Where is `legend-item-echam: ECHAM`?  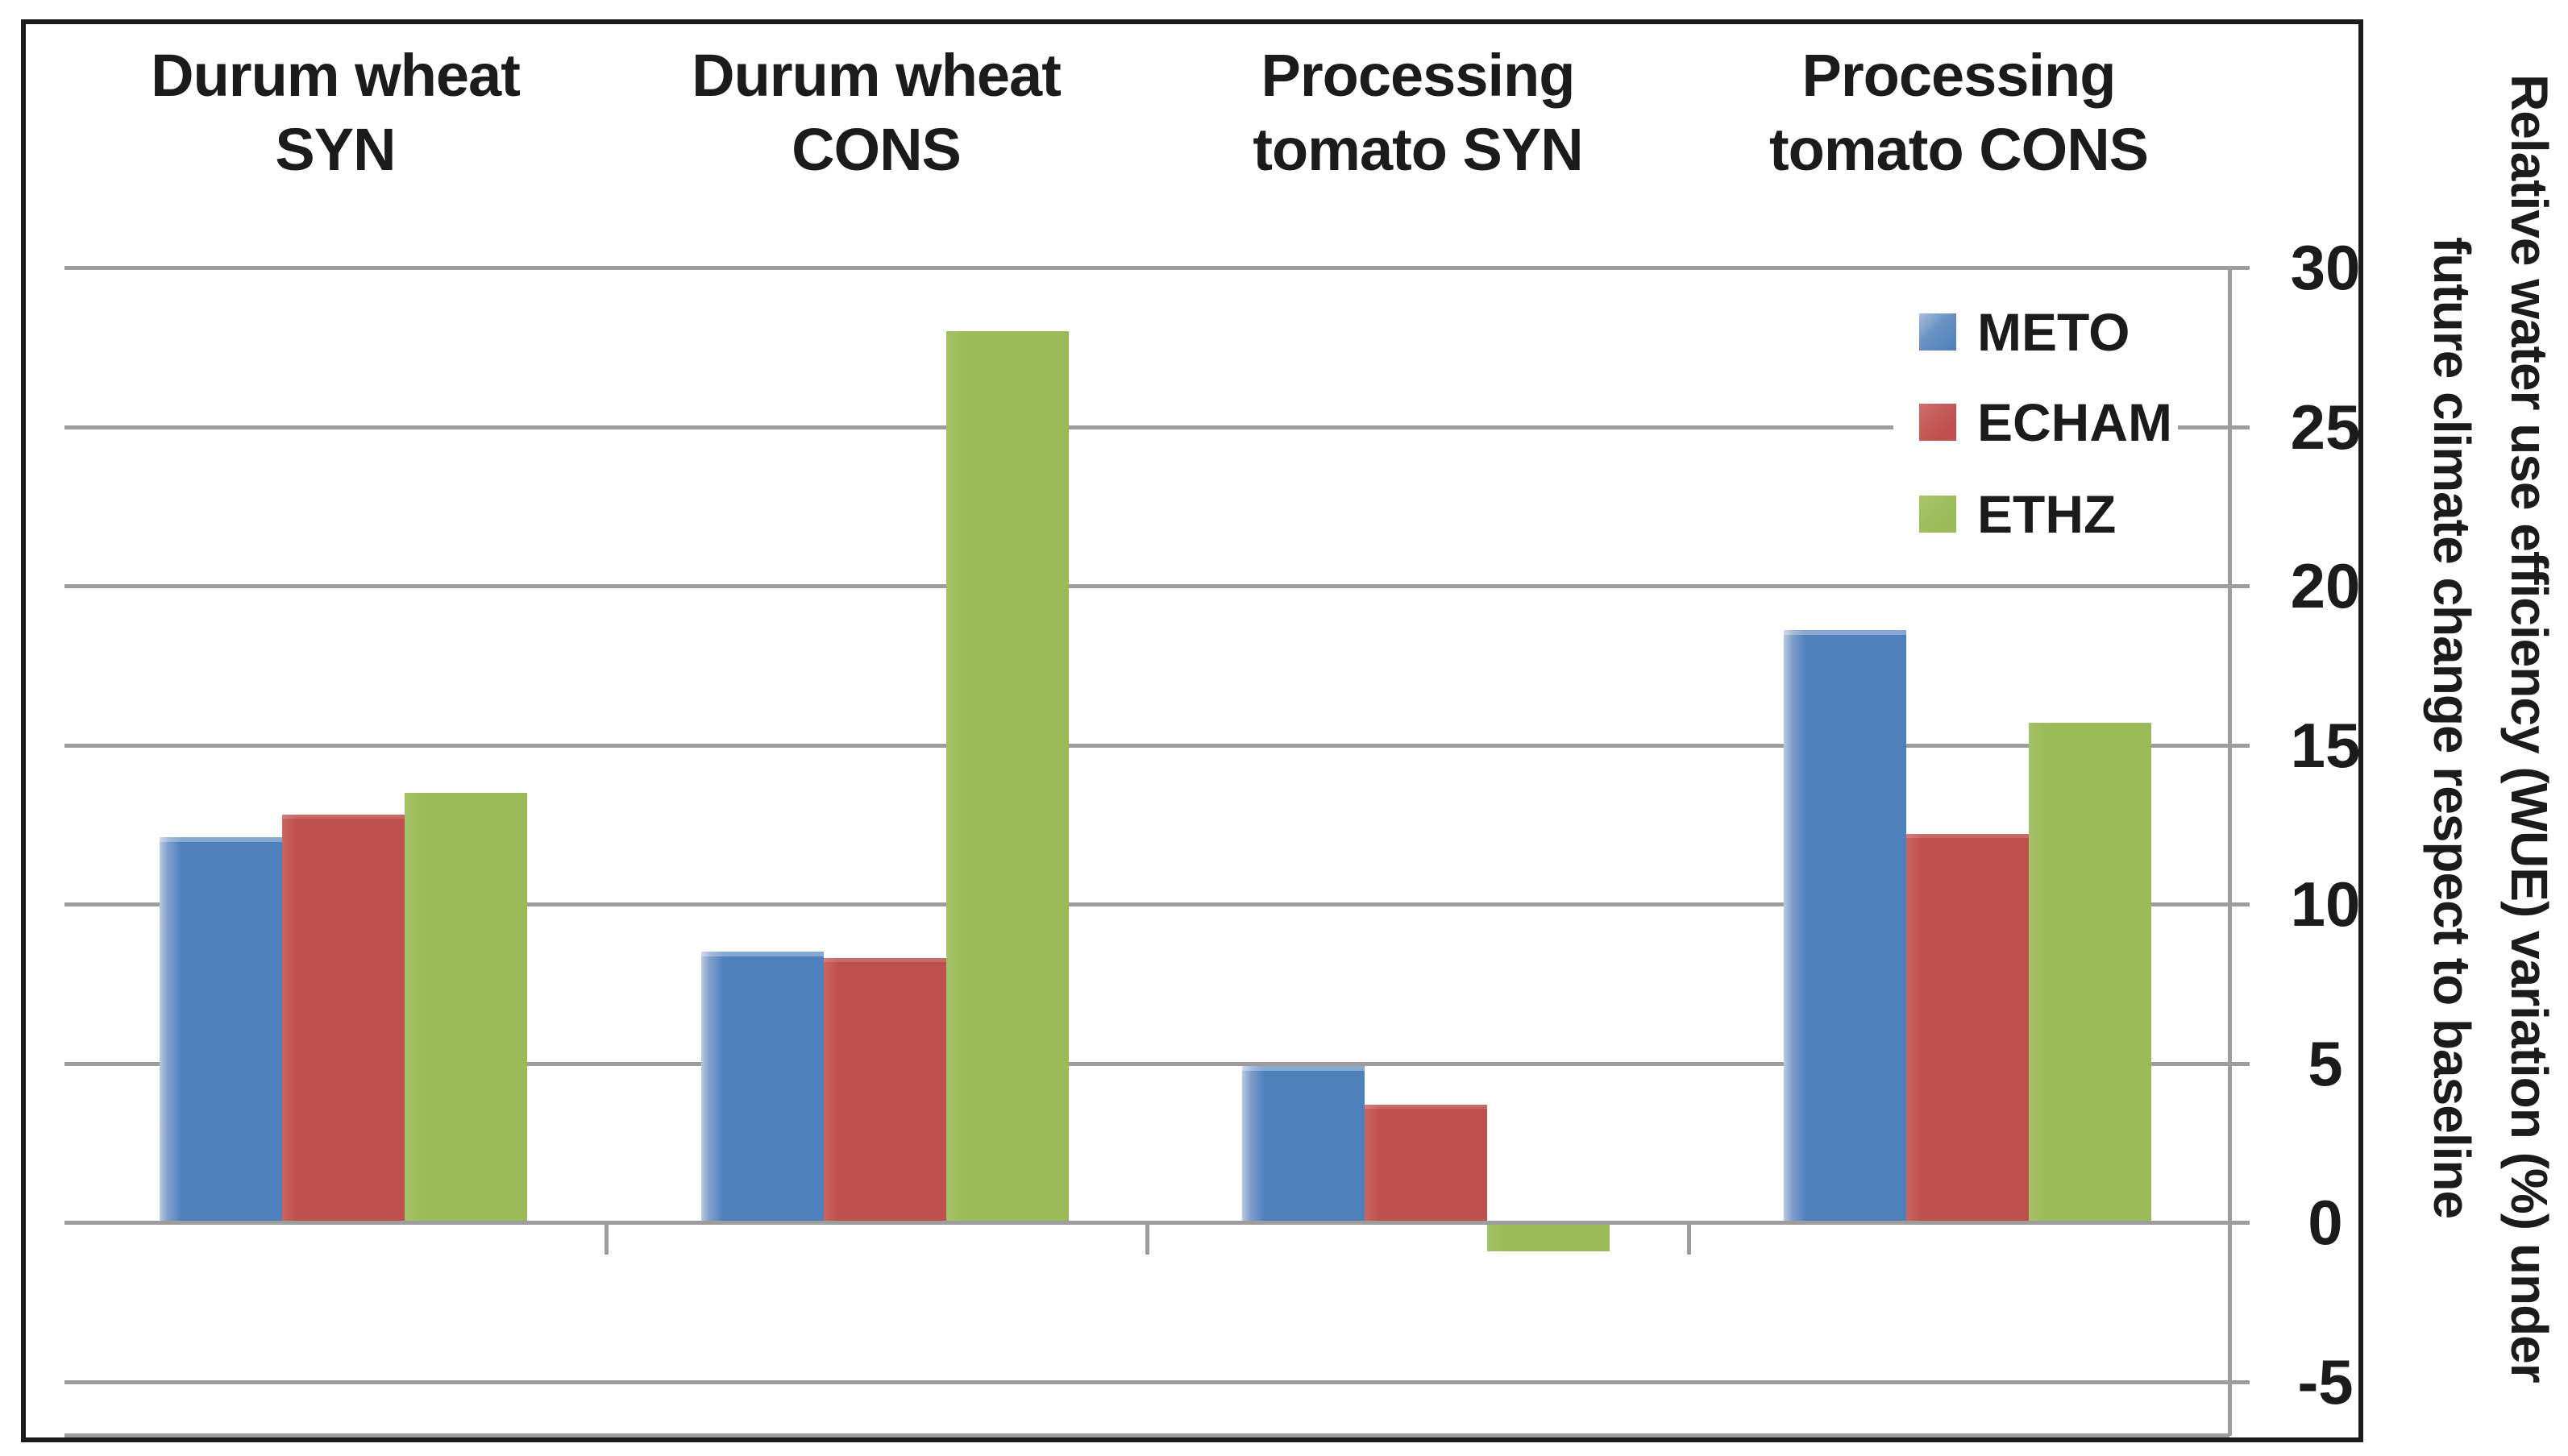 legend-item-echam: ECHAM is located at coordinates (2046, 422).